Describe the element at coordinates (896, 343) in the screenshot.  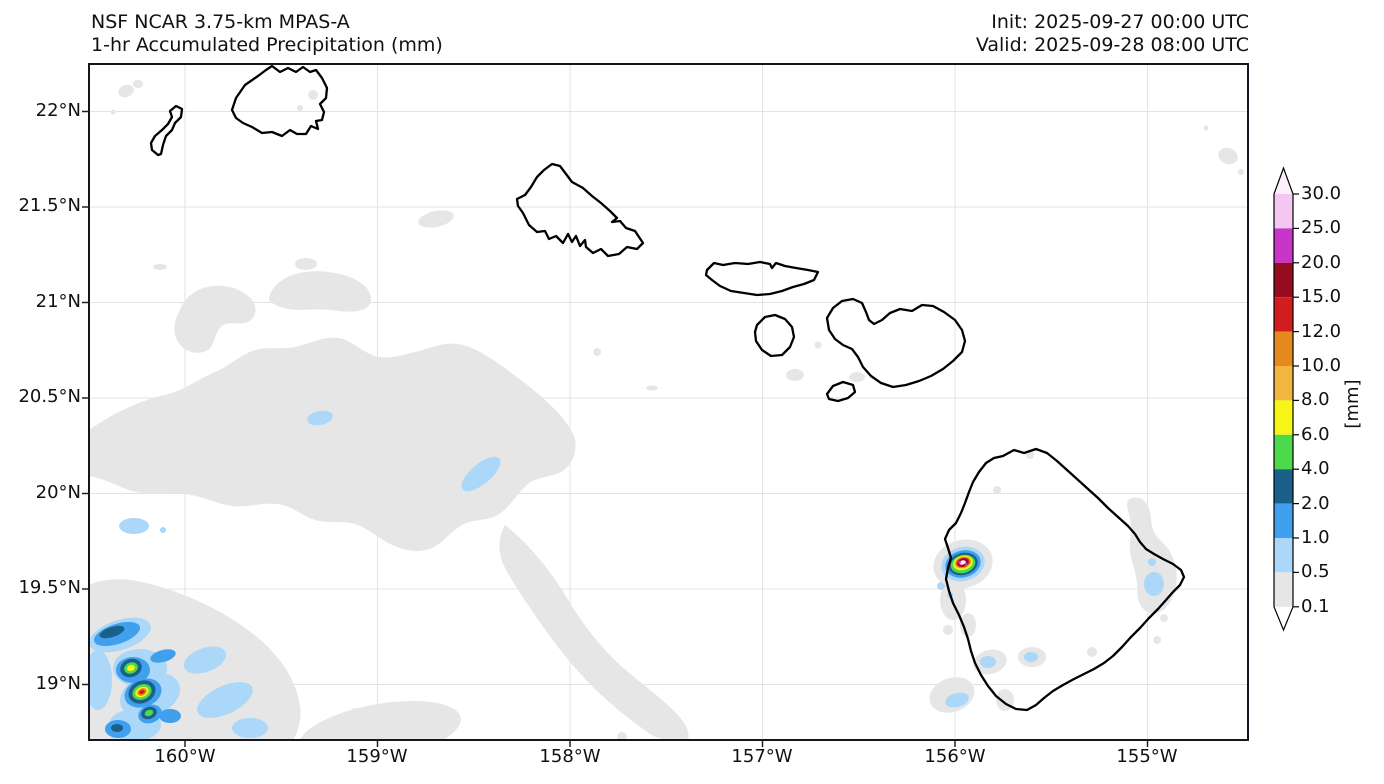
I see `island-maui` at that location.